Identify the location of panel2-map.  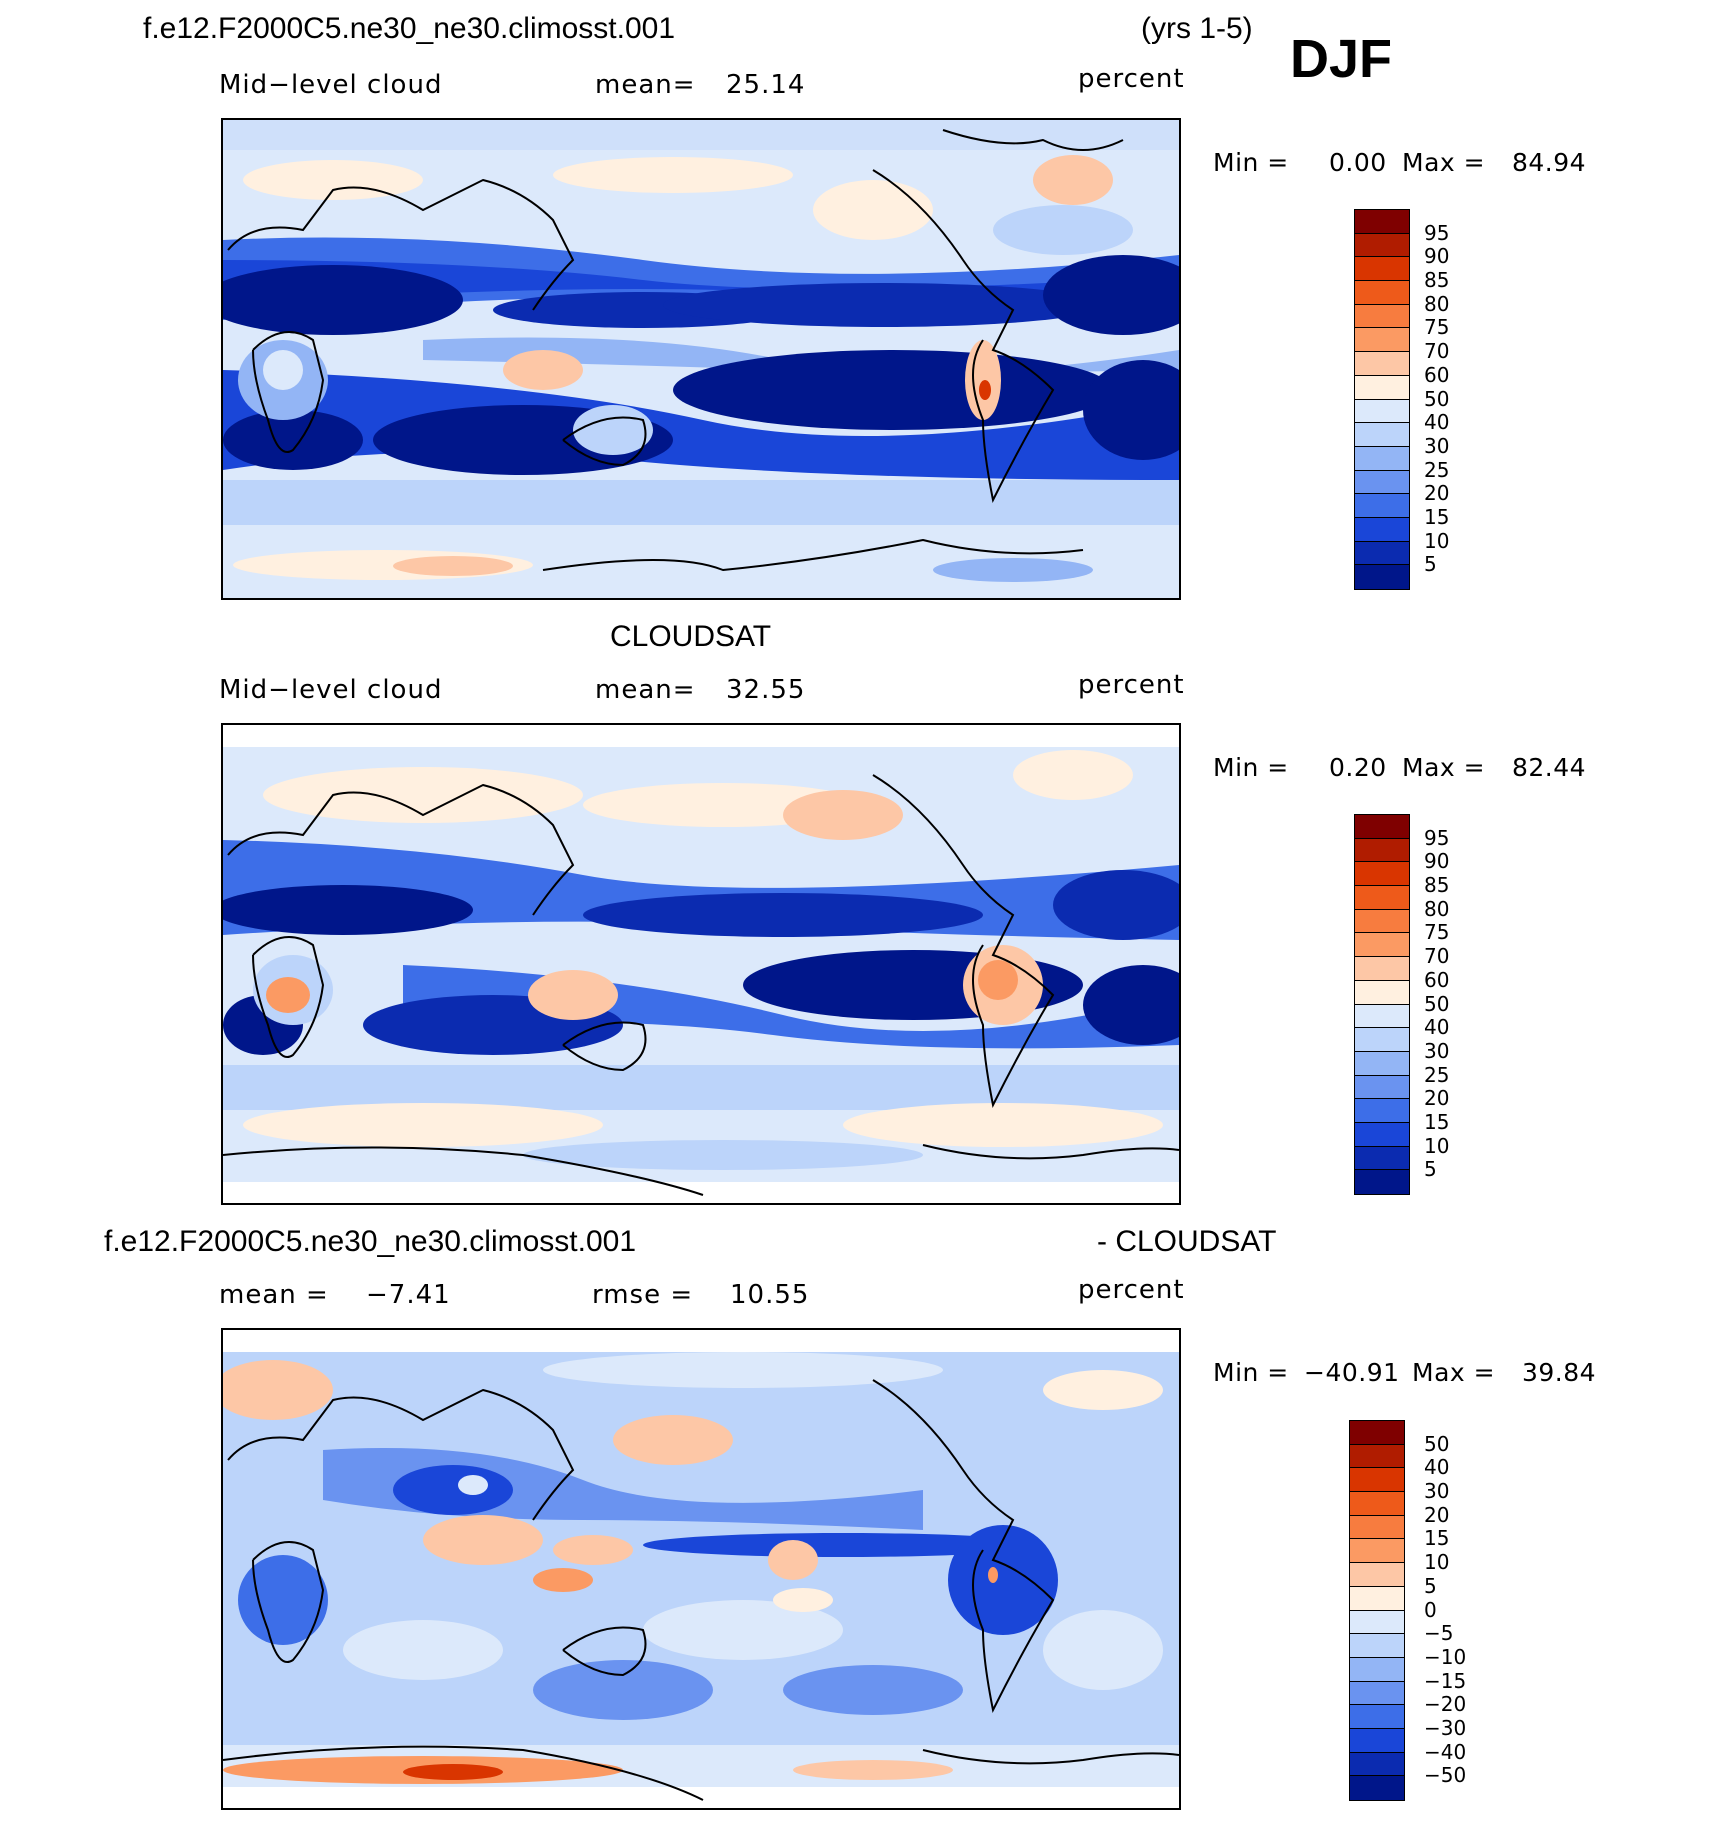
(701, 964).